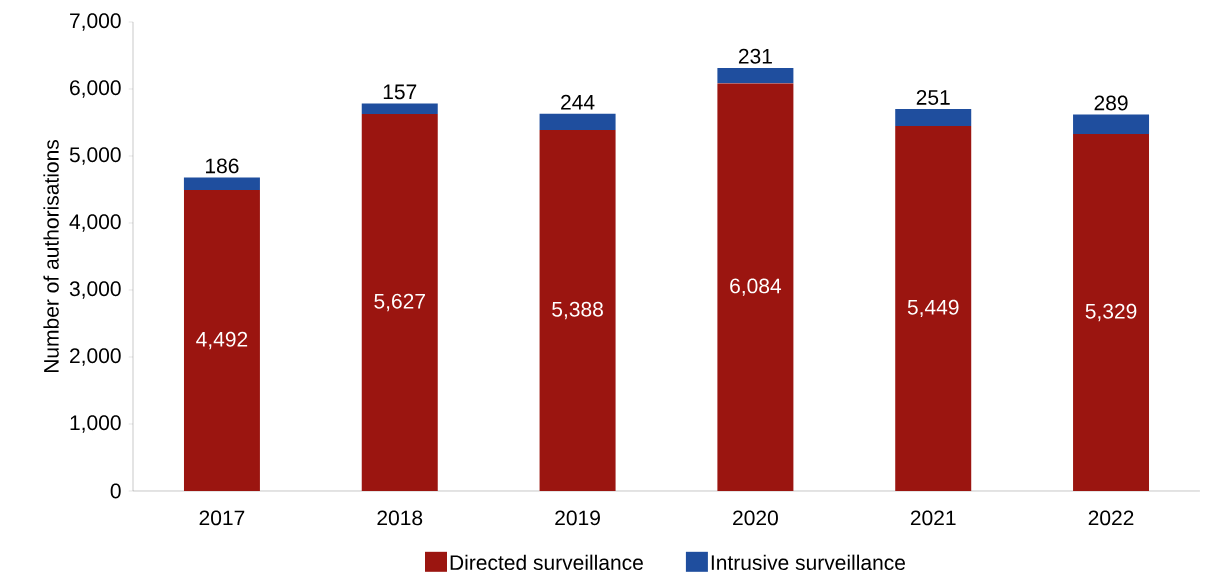 The height and width of the screenshot is (577, 1209). I want to click on legend-label: Directed surveillance, so click(546, 562).